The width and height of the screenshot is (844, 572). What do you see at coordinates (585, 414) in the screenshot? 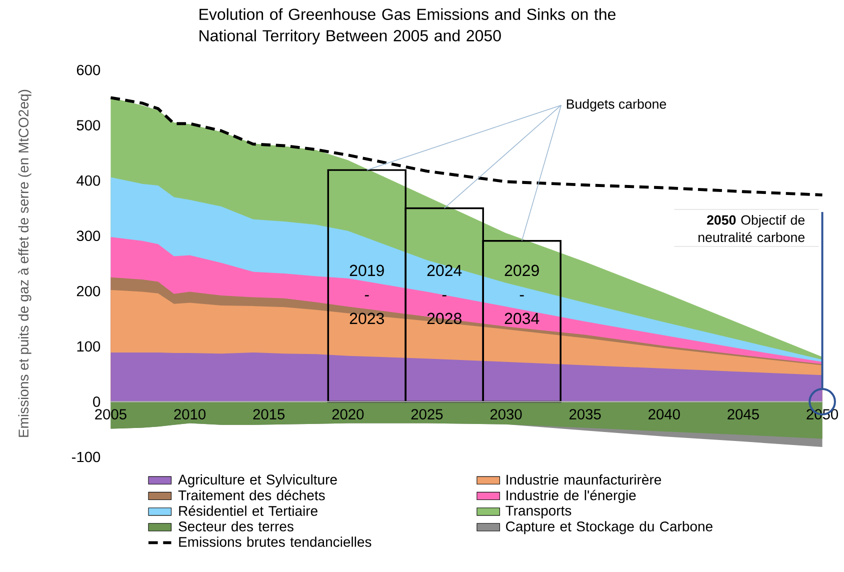
I see `x-tick-label: 2035` at bounding box center [585, 414].